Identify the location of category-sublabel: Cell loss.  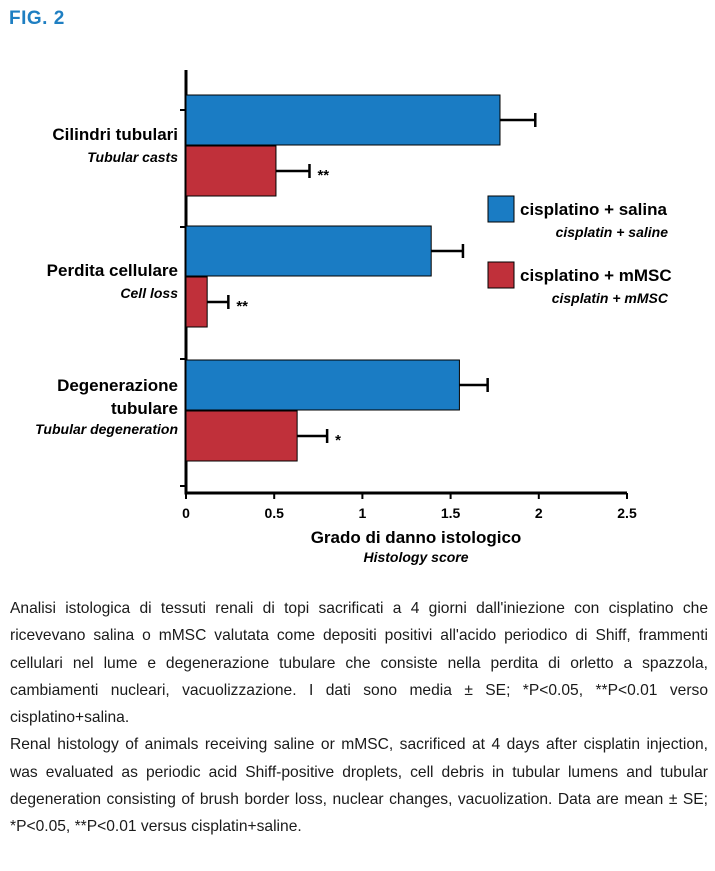
(149, 293).